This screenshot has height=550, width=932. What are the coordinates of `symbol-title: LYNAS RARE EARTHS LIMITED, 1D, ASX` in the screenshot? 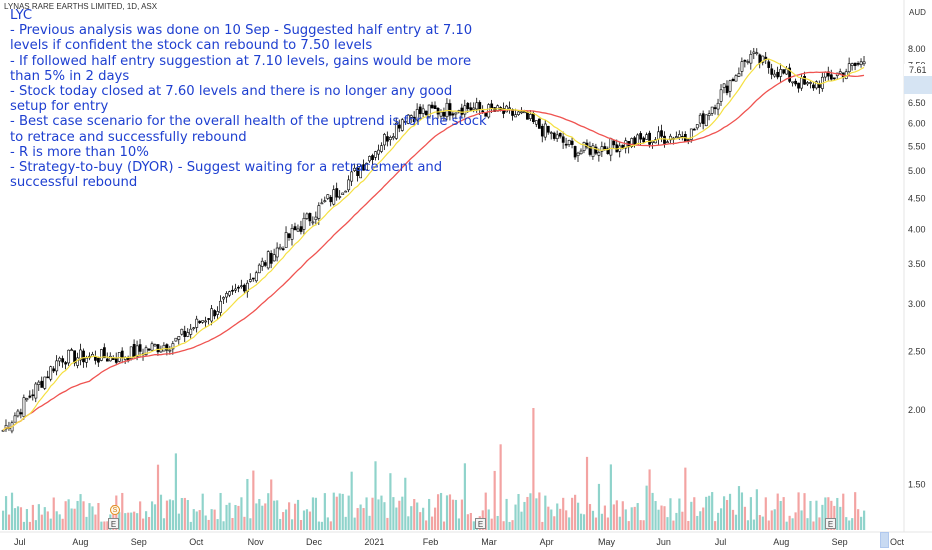 It's located at (81, 6).